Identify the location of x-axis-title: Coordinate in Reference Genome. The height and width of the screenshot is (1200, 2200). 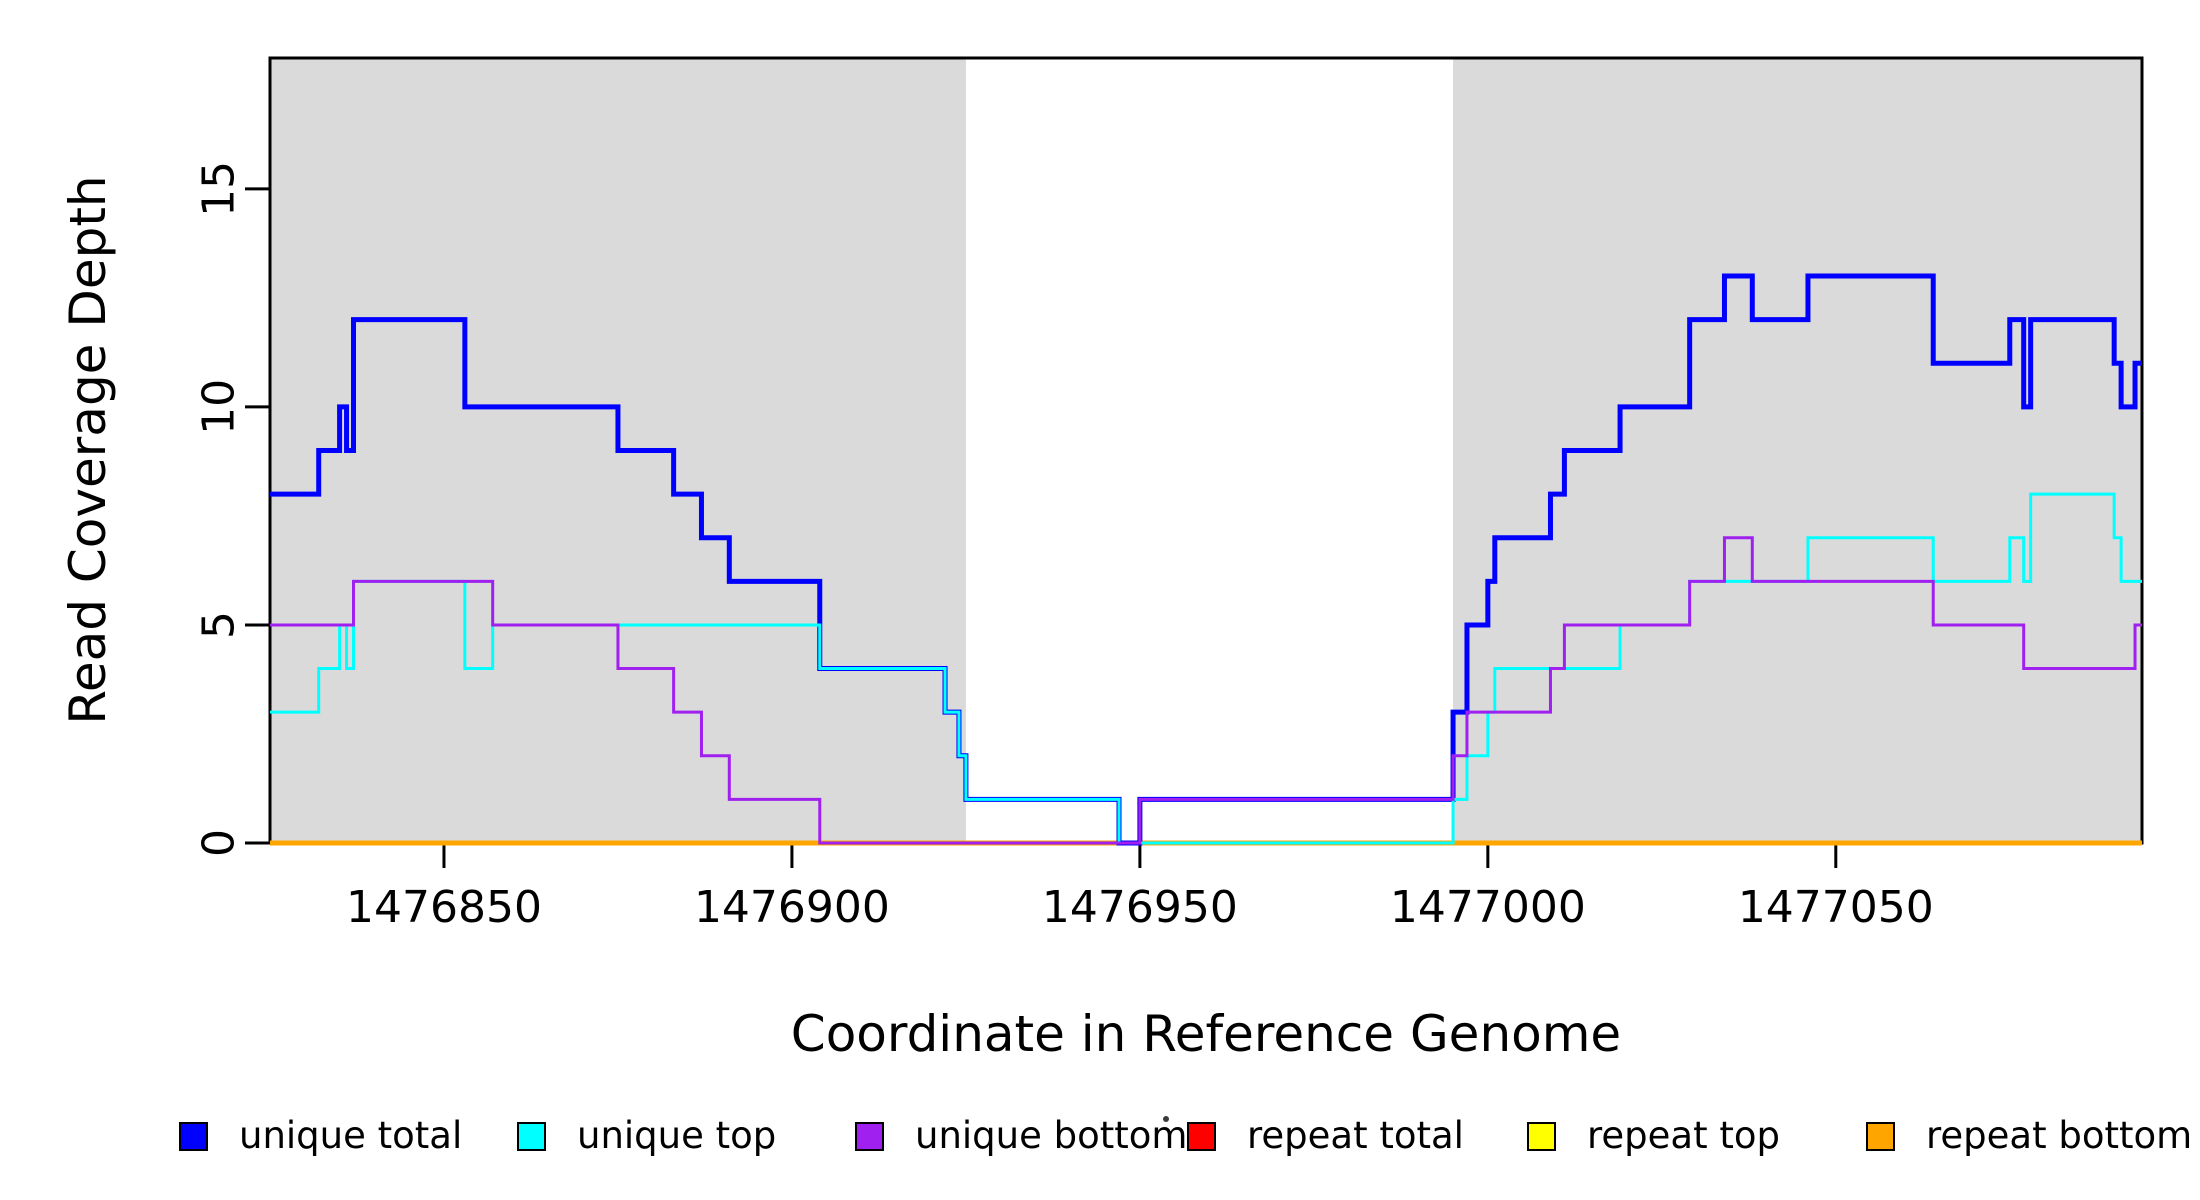
(1206, 1034).